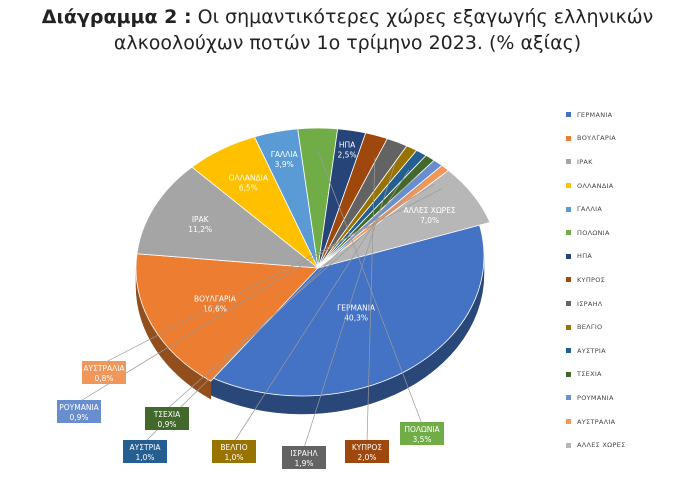  Describe the element at coordinates (626, 209) in the screenshot. I see `legend-item: ΓΑΛΛΙΑ` at that location.